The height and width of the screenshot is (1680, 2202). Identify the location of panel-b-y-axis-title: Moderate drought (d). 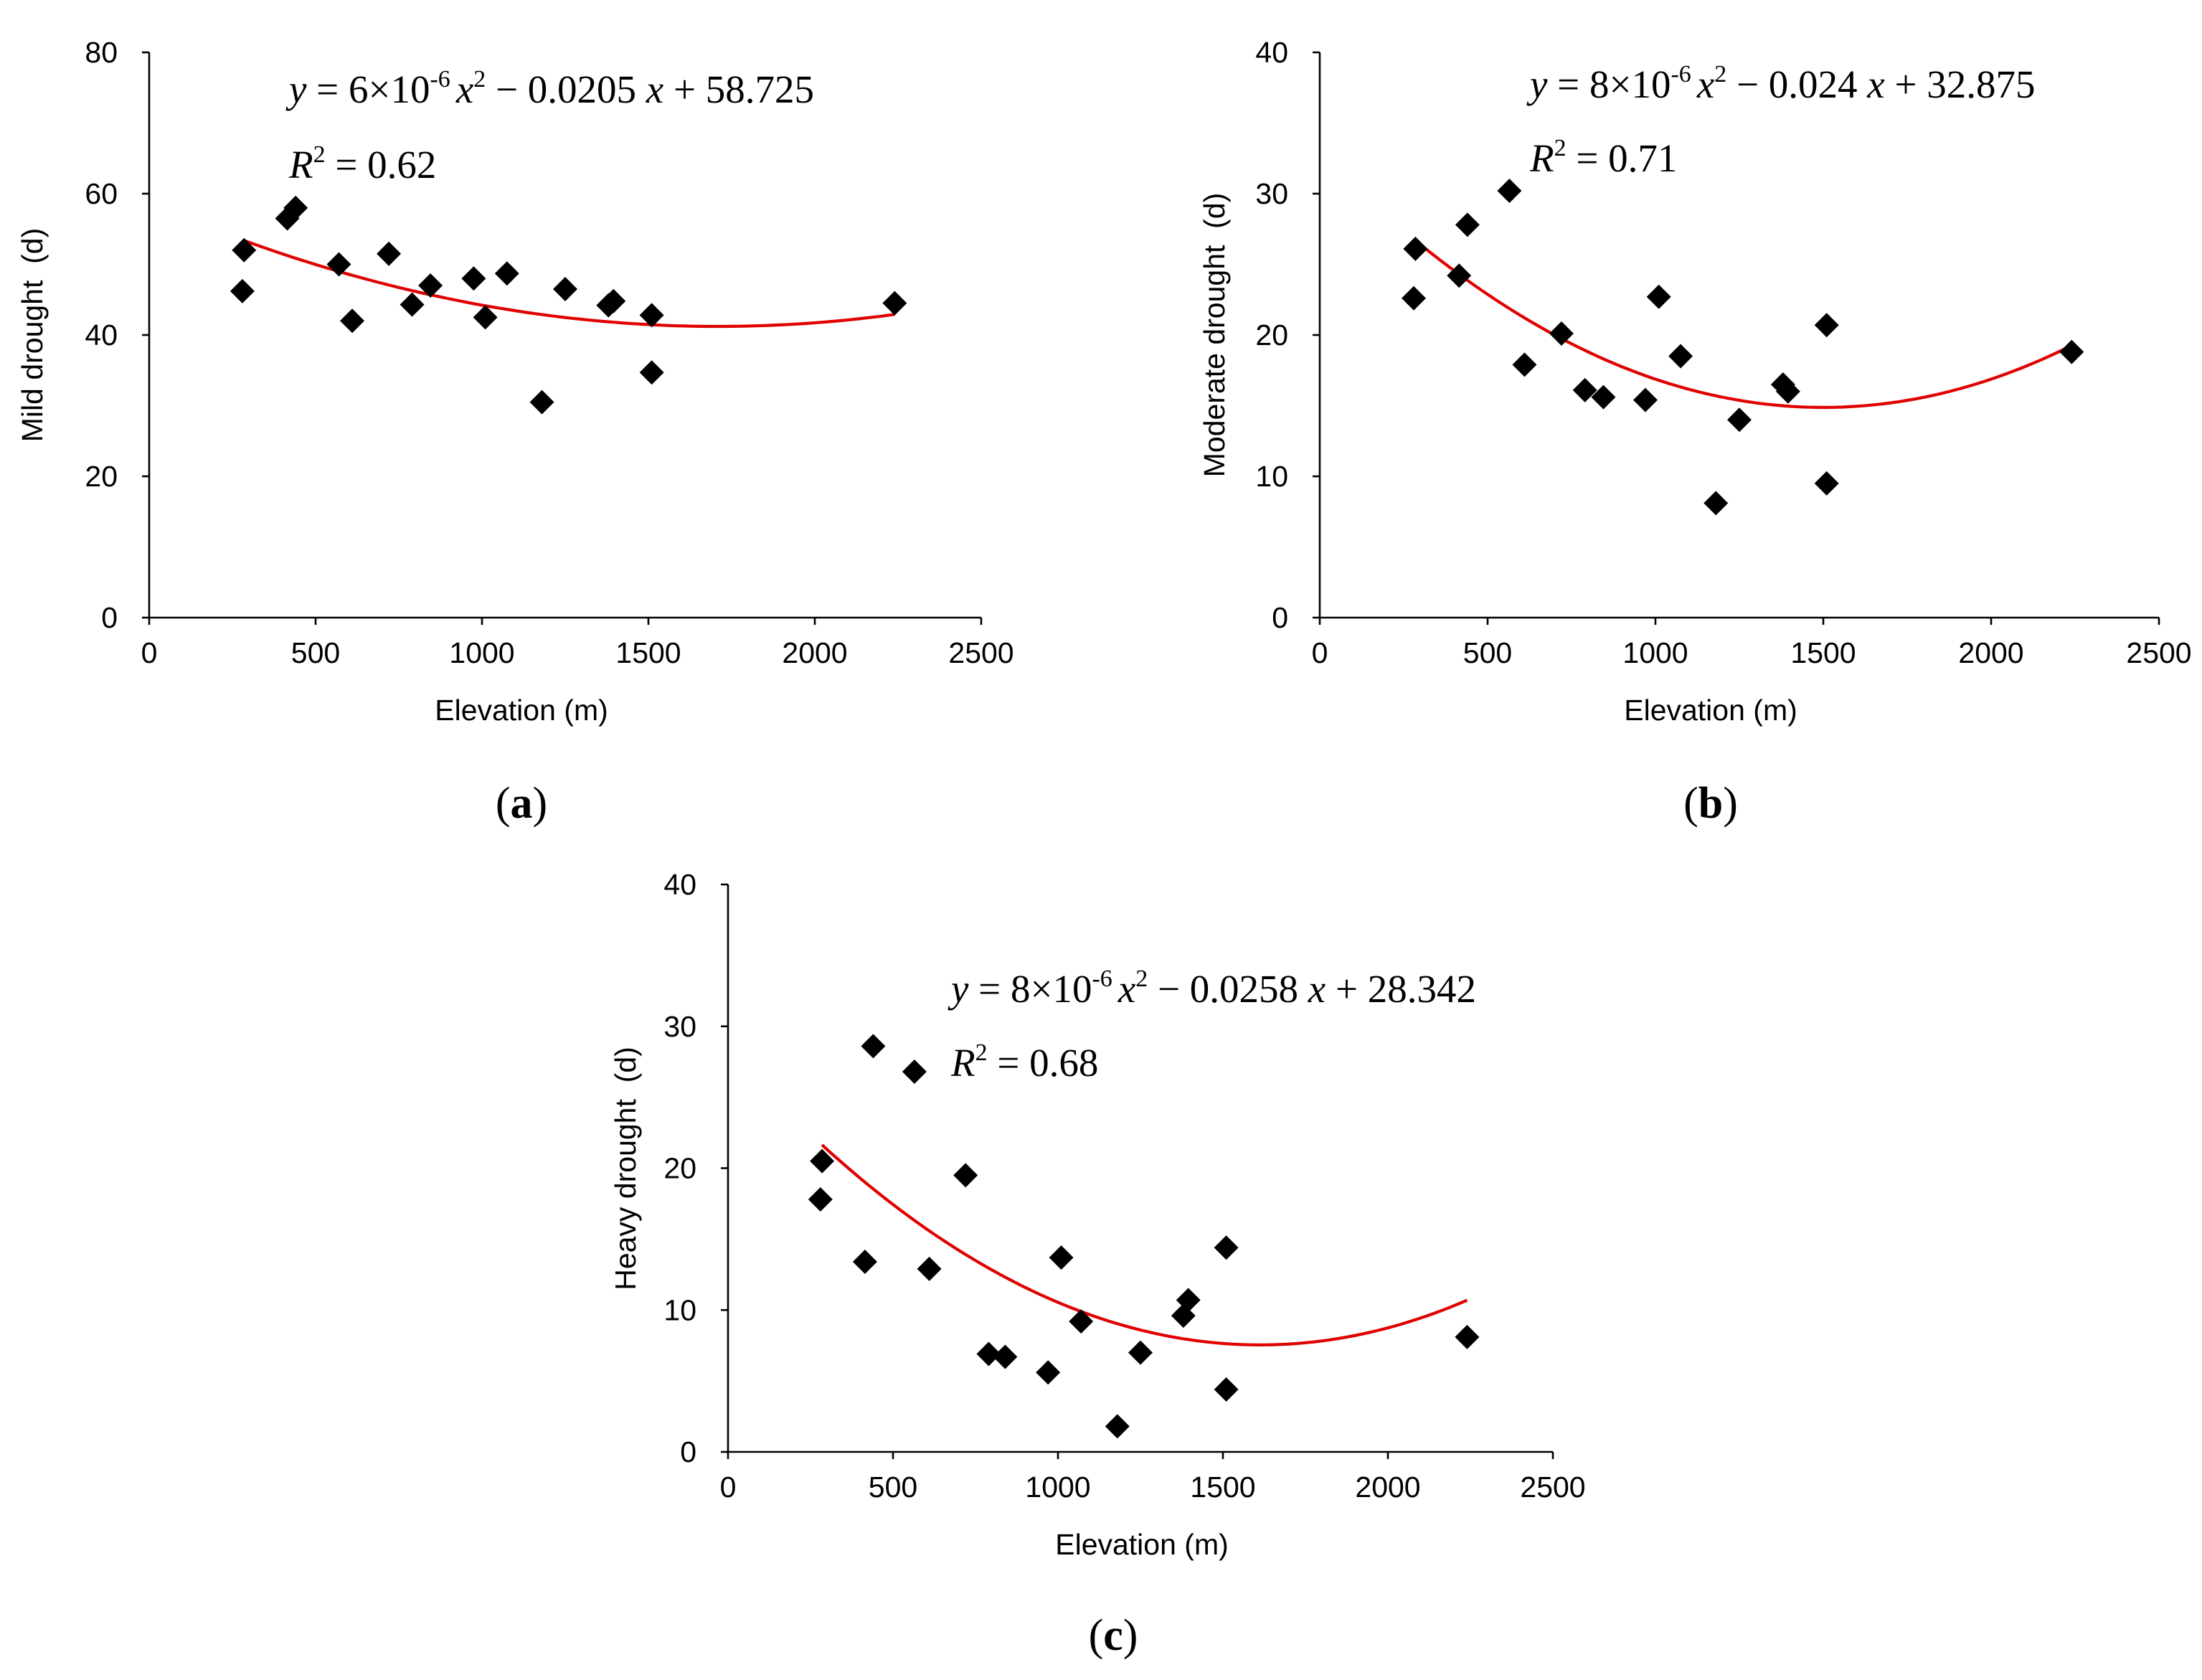
(1214, 335).